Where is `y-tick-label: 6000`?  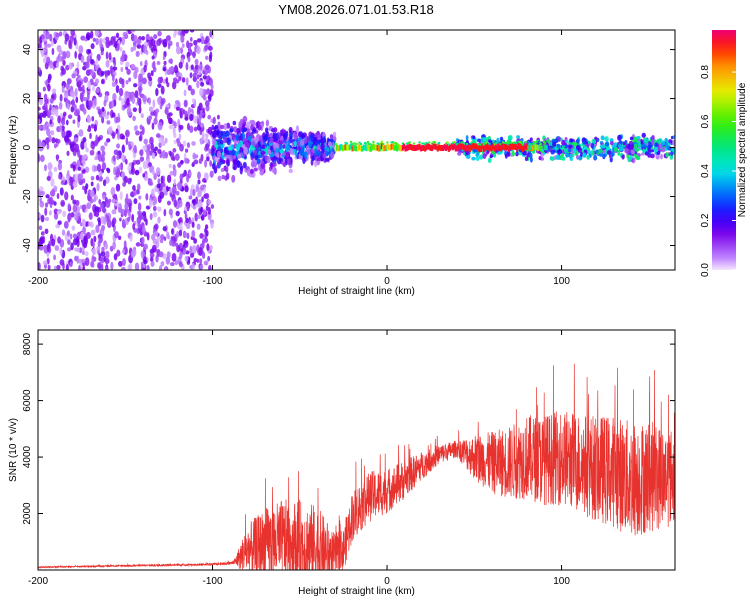 y-tick-label: 6000 is located at coordinates (27, 400).